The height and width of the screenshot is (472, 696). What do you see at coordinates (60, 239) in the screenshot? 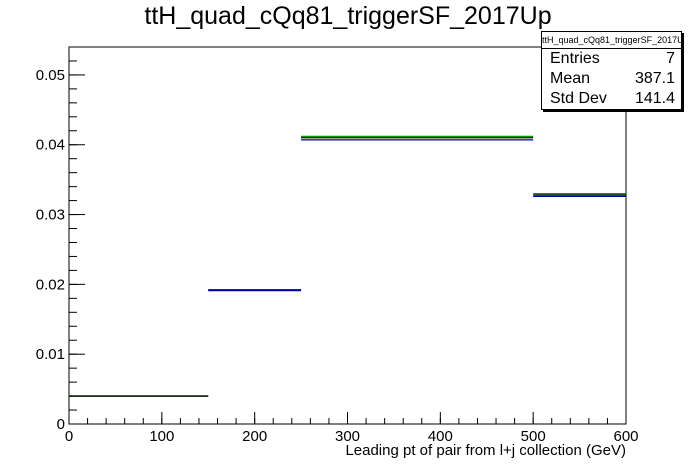
I see `y-axis: 0 0.01 0.02 0.03 0.04 0.05` at bounding box center [60, 239].